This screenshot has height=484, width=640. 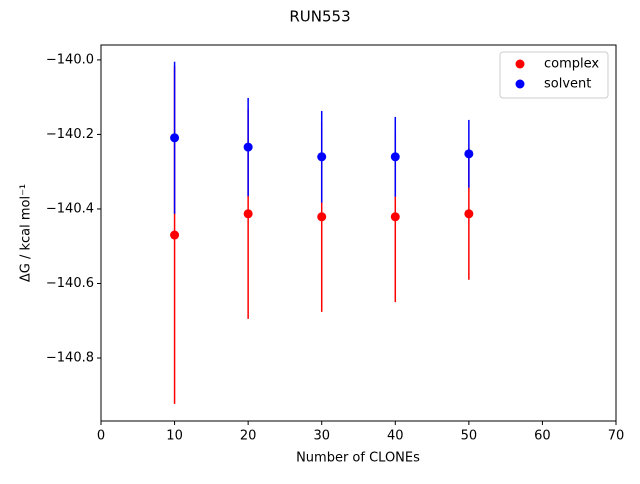 What do you see at coordinates (542, 436) in the screenshot?
I see `x-tick-label: 60` at bounding box center [542, 436].